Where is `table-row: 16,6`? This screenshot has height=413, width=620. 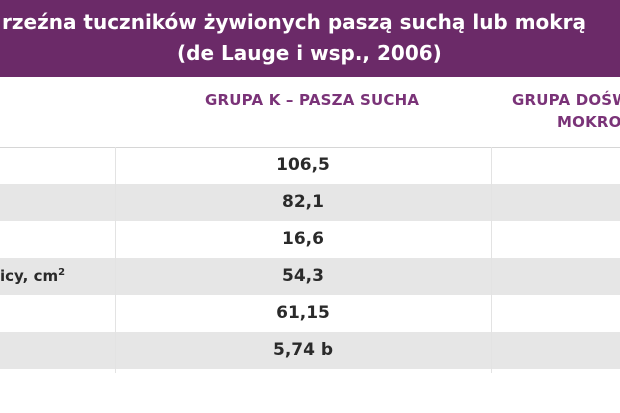 table-row: 16,6 is located at coordinates (310, 239).